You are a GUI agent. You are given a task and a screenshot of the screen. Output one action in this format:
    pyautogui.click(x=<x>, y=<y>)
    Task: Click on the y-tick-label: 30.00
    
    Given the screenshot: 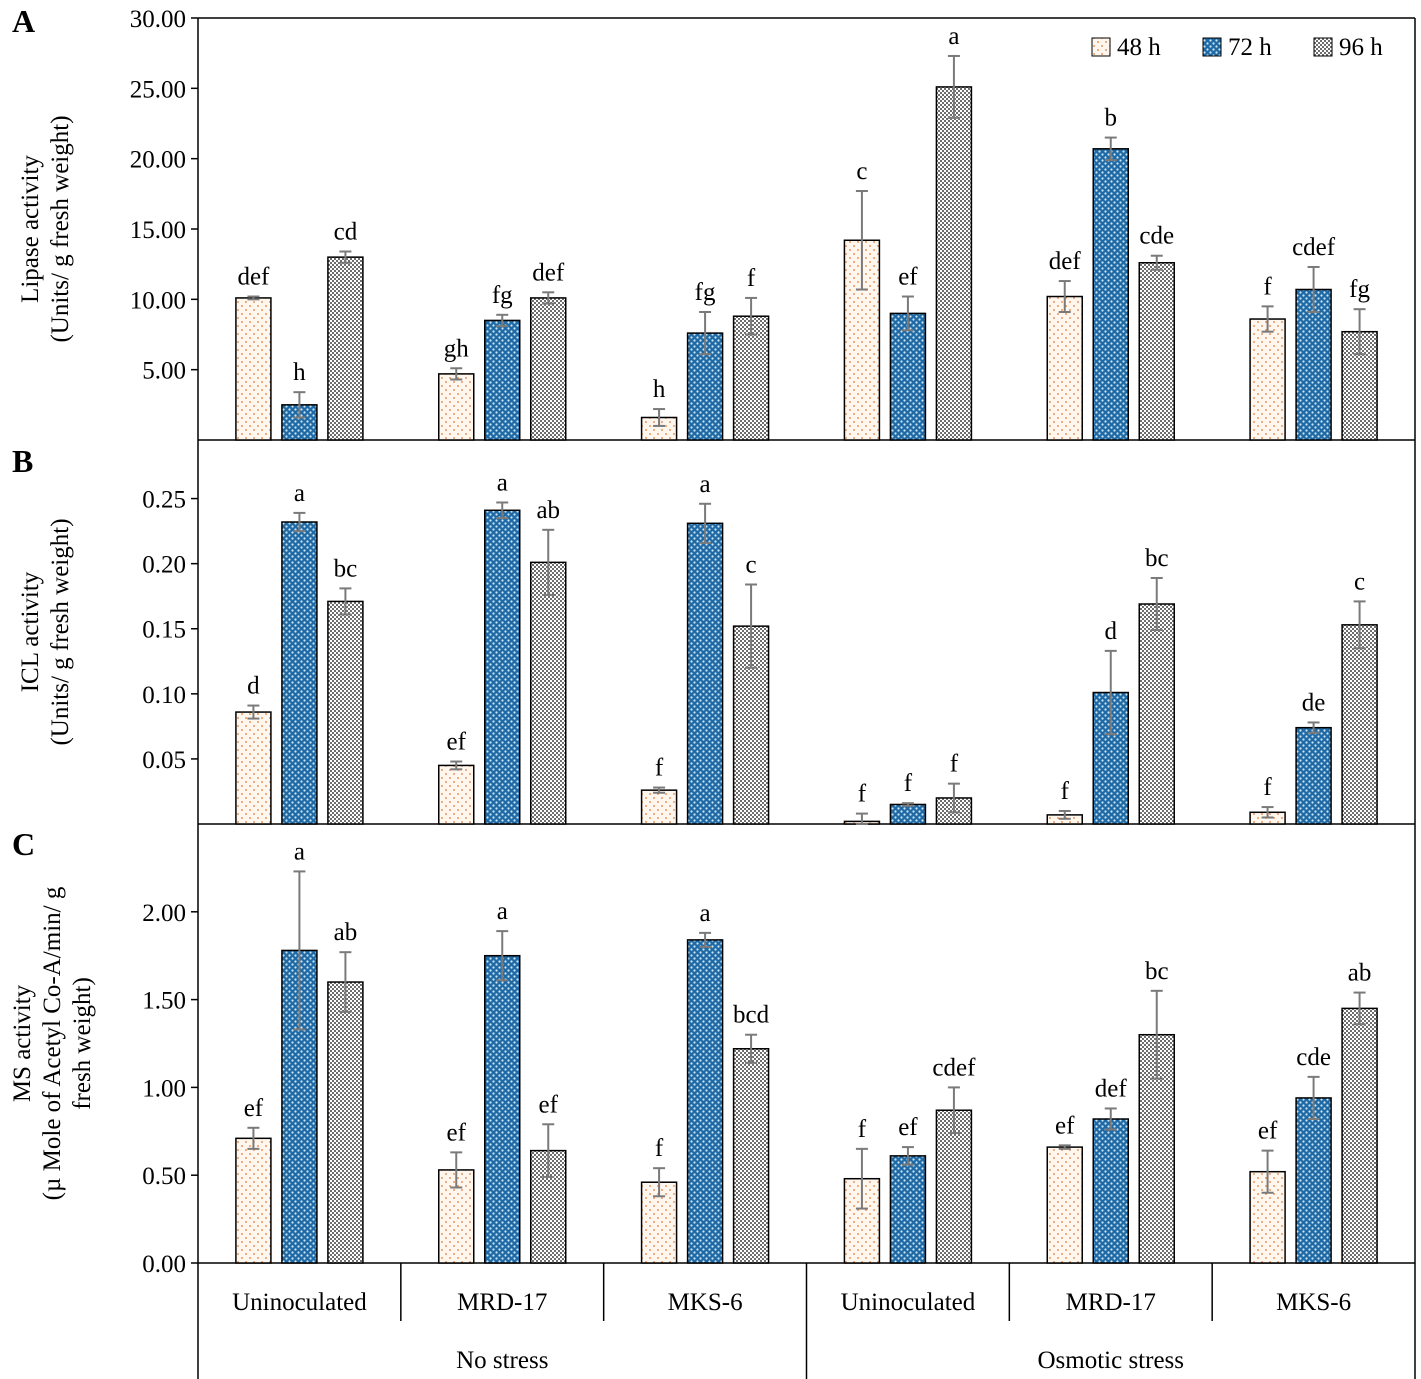 What is the action you would take?
    pyautogui.click(x=158, y=19)
    